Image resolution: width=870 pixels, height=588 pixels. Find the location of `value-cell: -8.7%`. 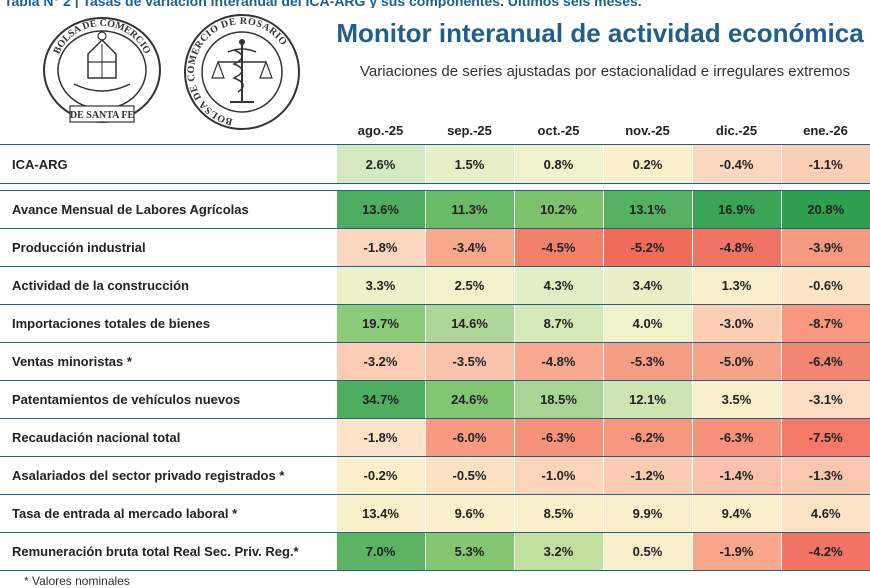

value-cell: -8.7% is located at coordinates (825, 323).